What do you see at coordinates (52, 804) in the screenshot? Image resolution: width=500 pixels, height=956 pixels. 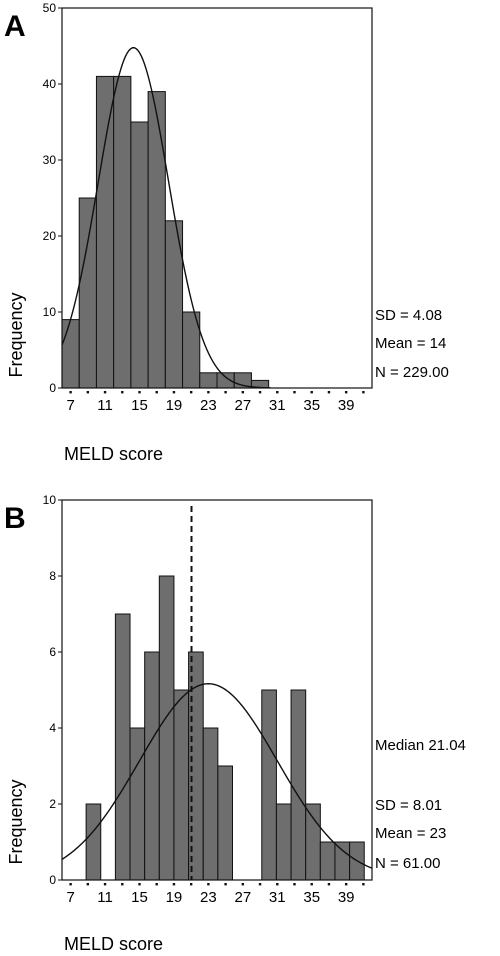 I see `y-tick-label: 2` at bounding box center [52, 804].